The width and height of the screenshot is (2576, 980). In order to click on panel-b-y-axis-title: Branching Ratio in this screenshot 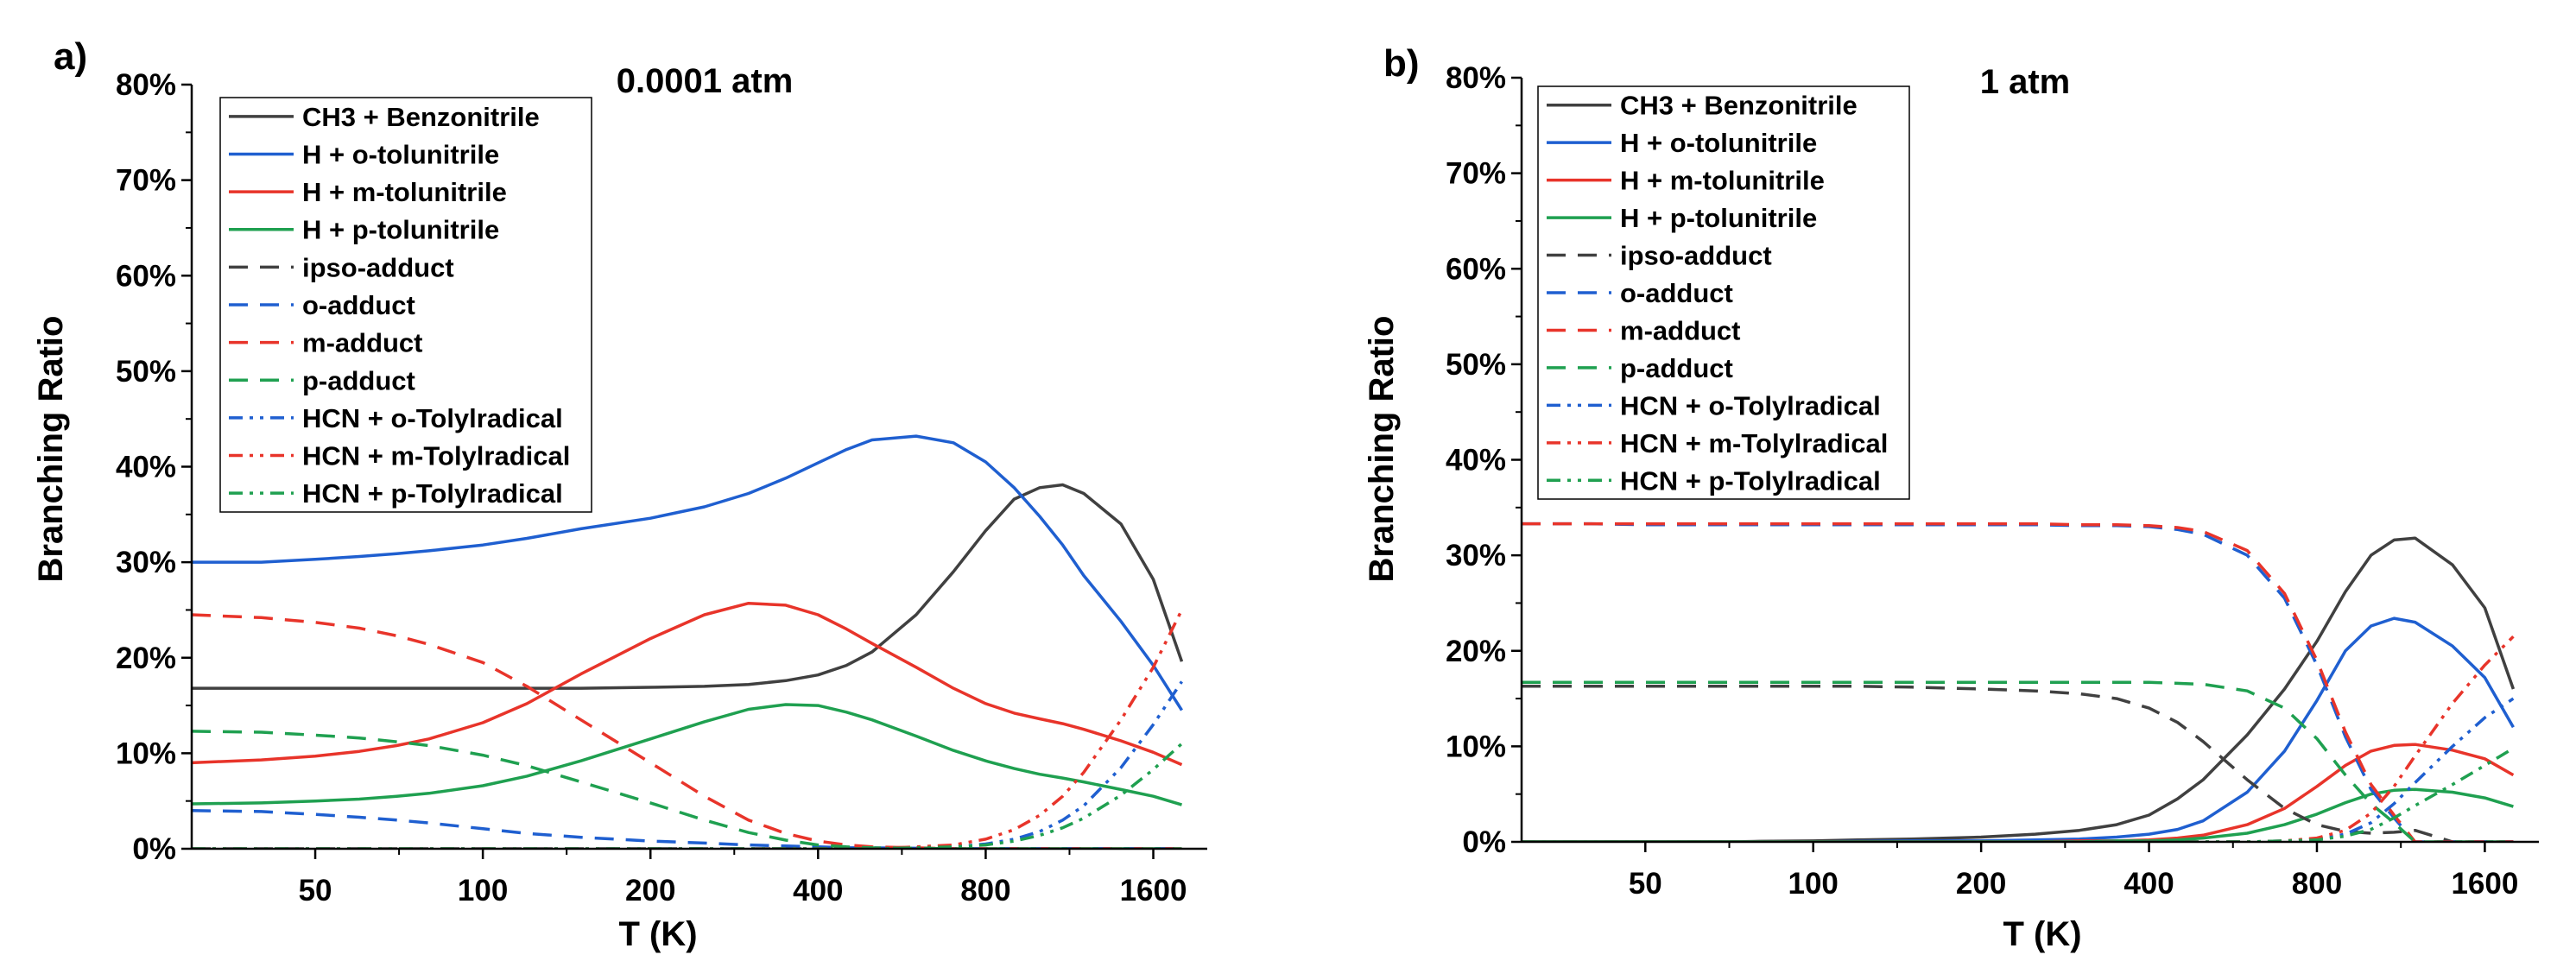, I will do `click(1382, 450)`.